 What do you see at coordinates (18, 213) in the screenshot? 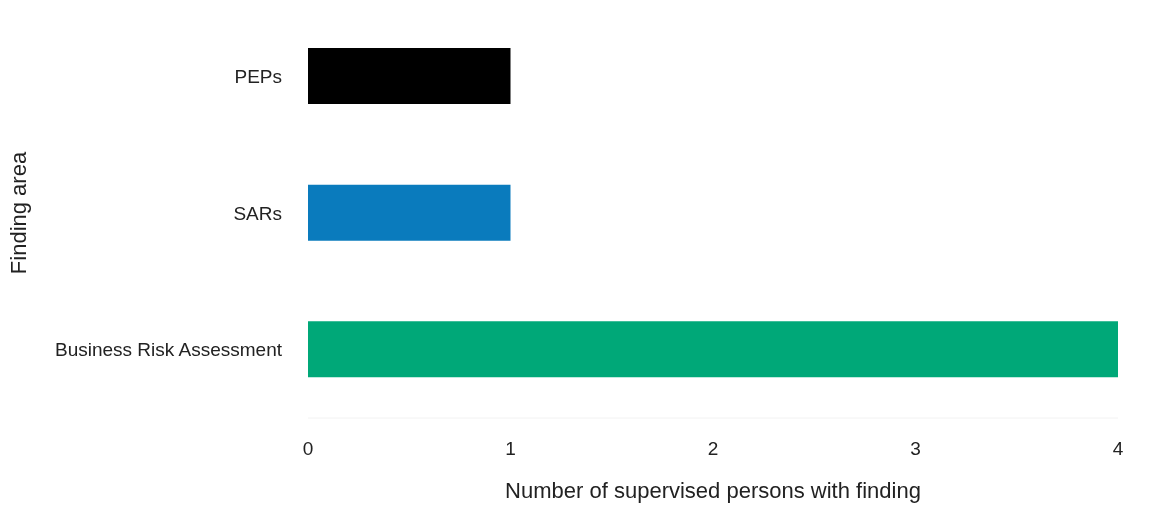
I see `y-axis-title: Finding area` at bounding box center [18, 213].